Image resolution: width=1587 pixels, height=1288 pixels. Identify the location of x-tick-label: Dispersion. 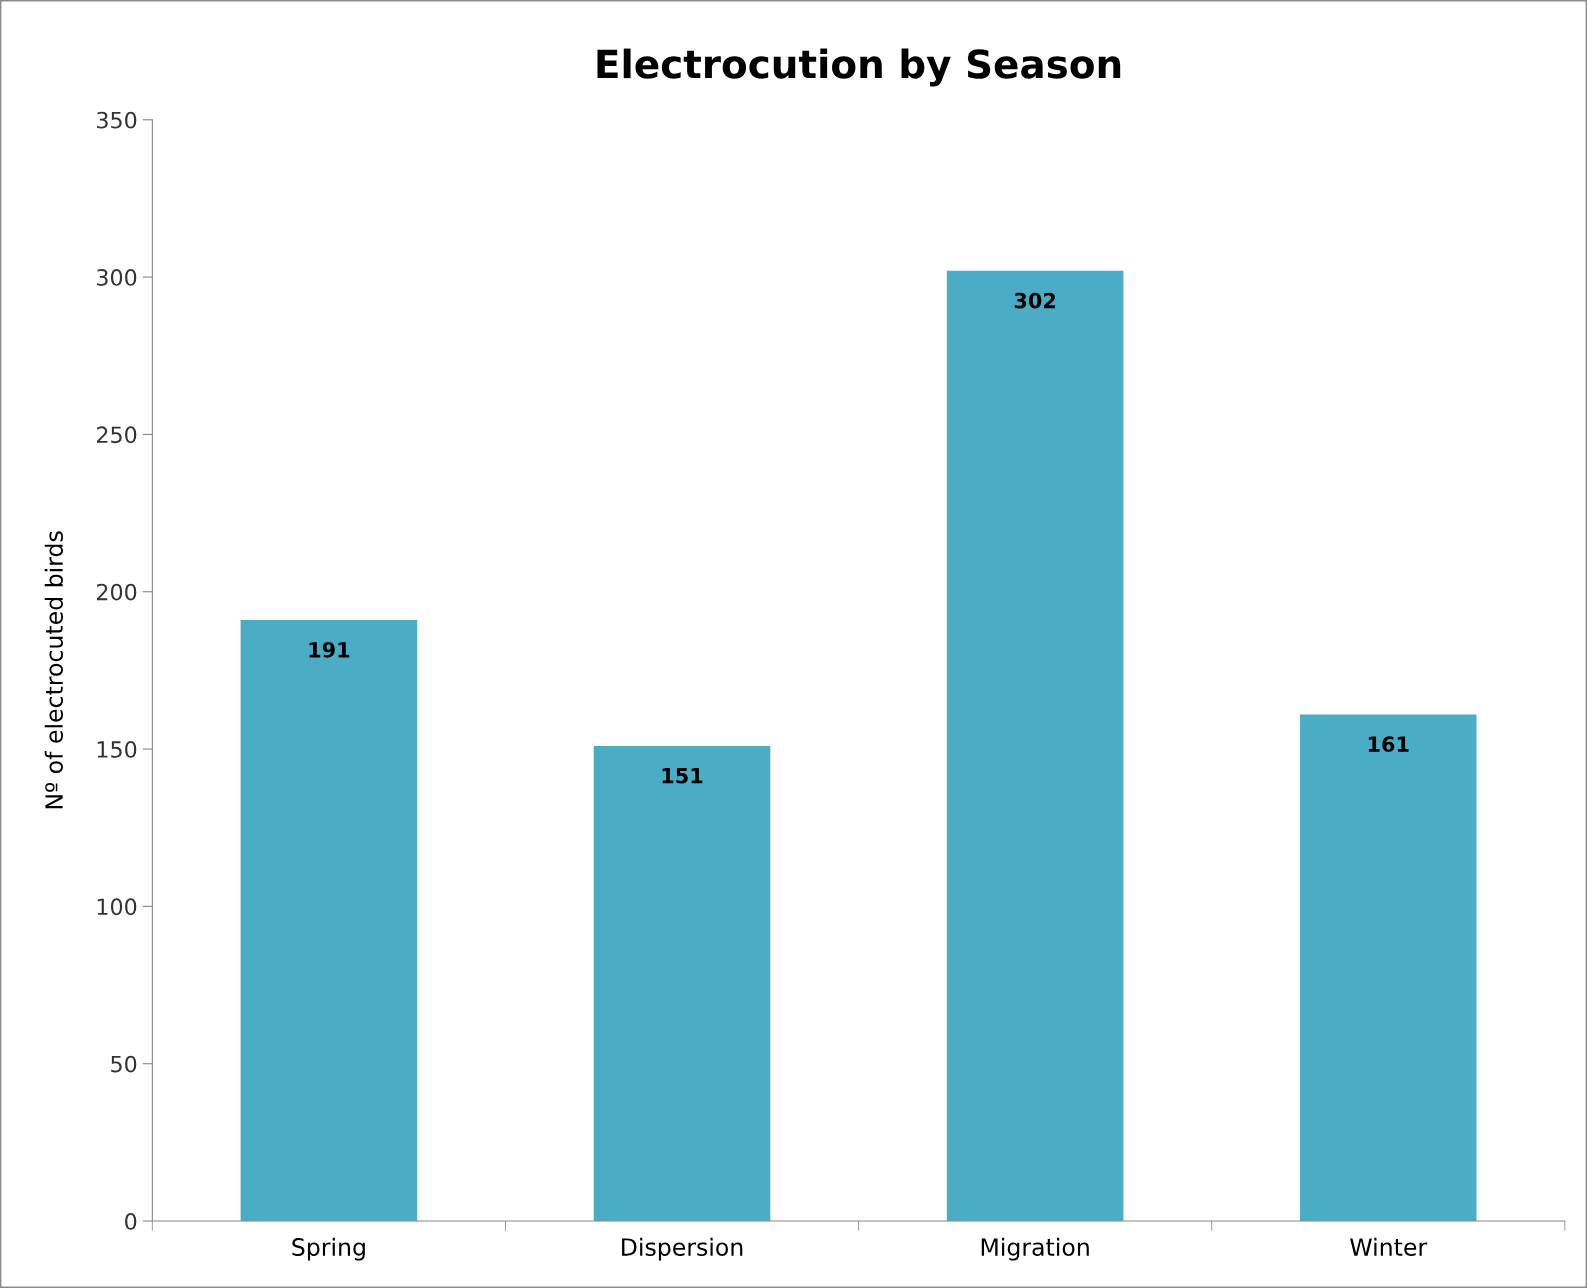
(682, 1249).